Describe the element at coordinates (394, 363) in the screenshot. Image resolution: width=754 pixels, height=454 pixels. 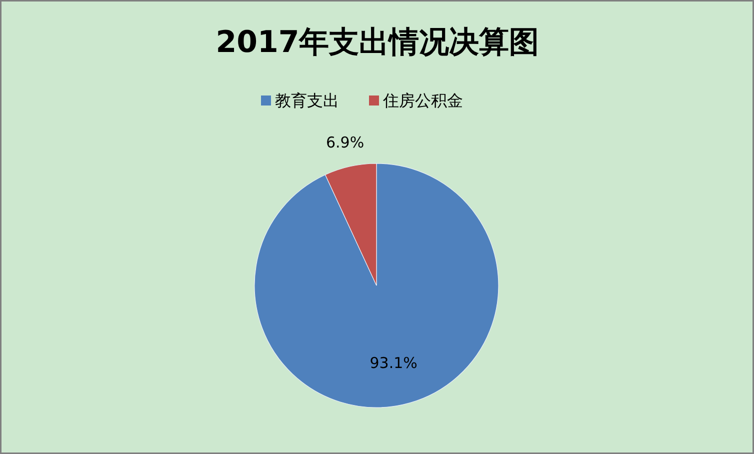
I see `data-label: 93.1%` at that location.